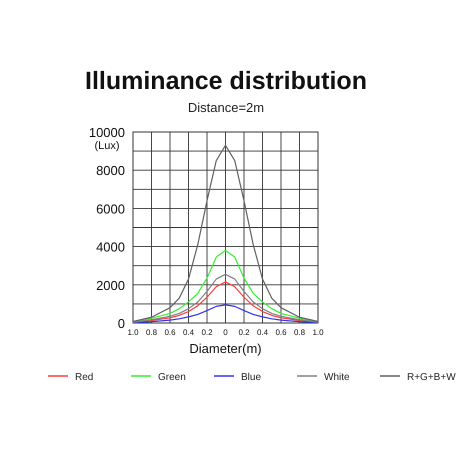 Image resolution: width=464 pixels, height=464 pixels. Describe the element at coordinates (225, 332) in the screenshot. I see `x-tick-label: 0` at that location.